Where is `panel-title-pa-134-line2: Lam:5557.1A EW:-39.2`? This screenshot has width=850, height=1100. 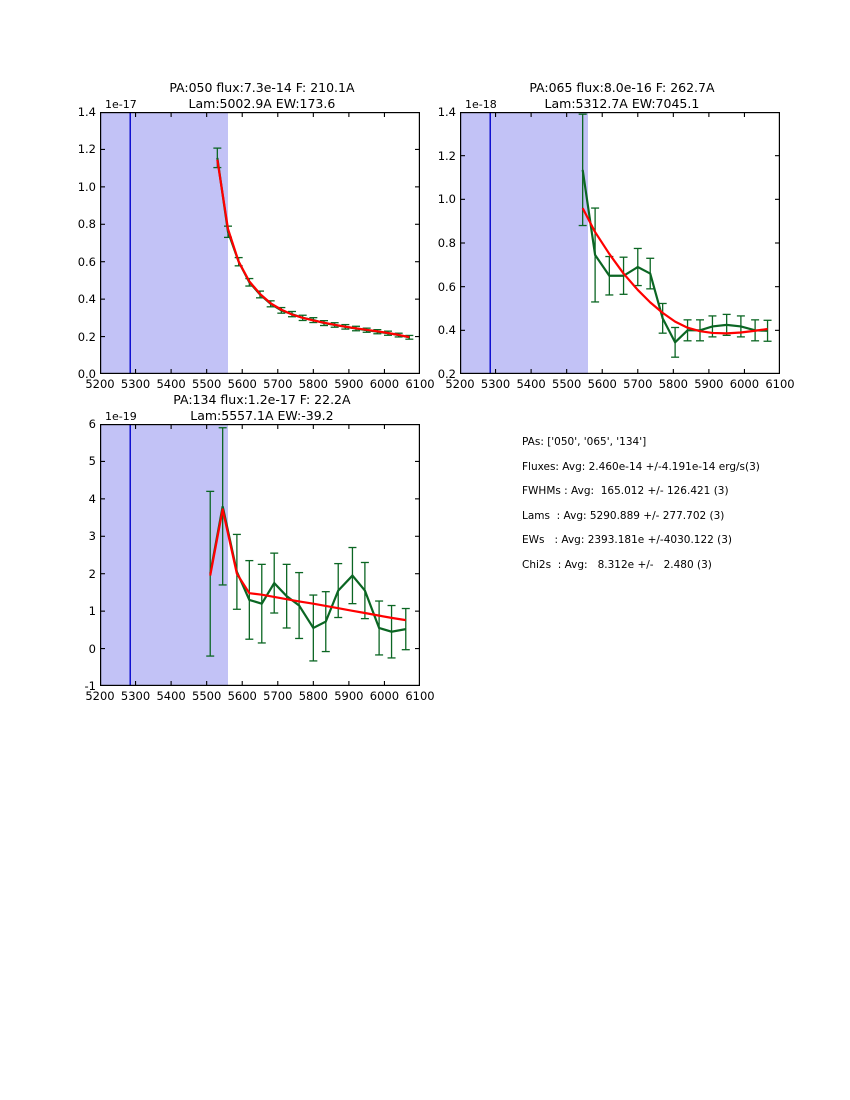 panel-title-pa-134-line2: Lam:5557.1A EW:-39.2 is located at coordinates (250, 416).